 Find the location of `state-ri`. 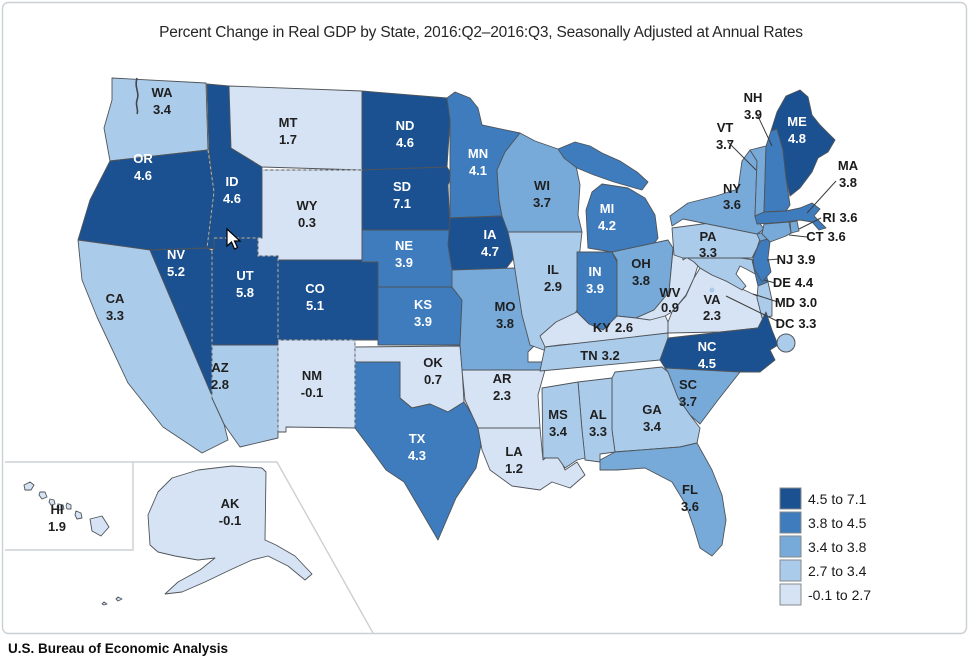

state-ri is located at coordinates (794, 227).